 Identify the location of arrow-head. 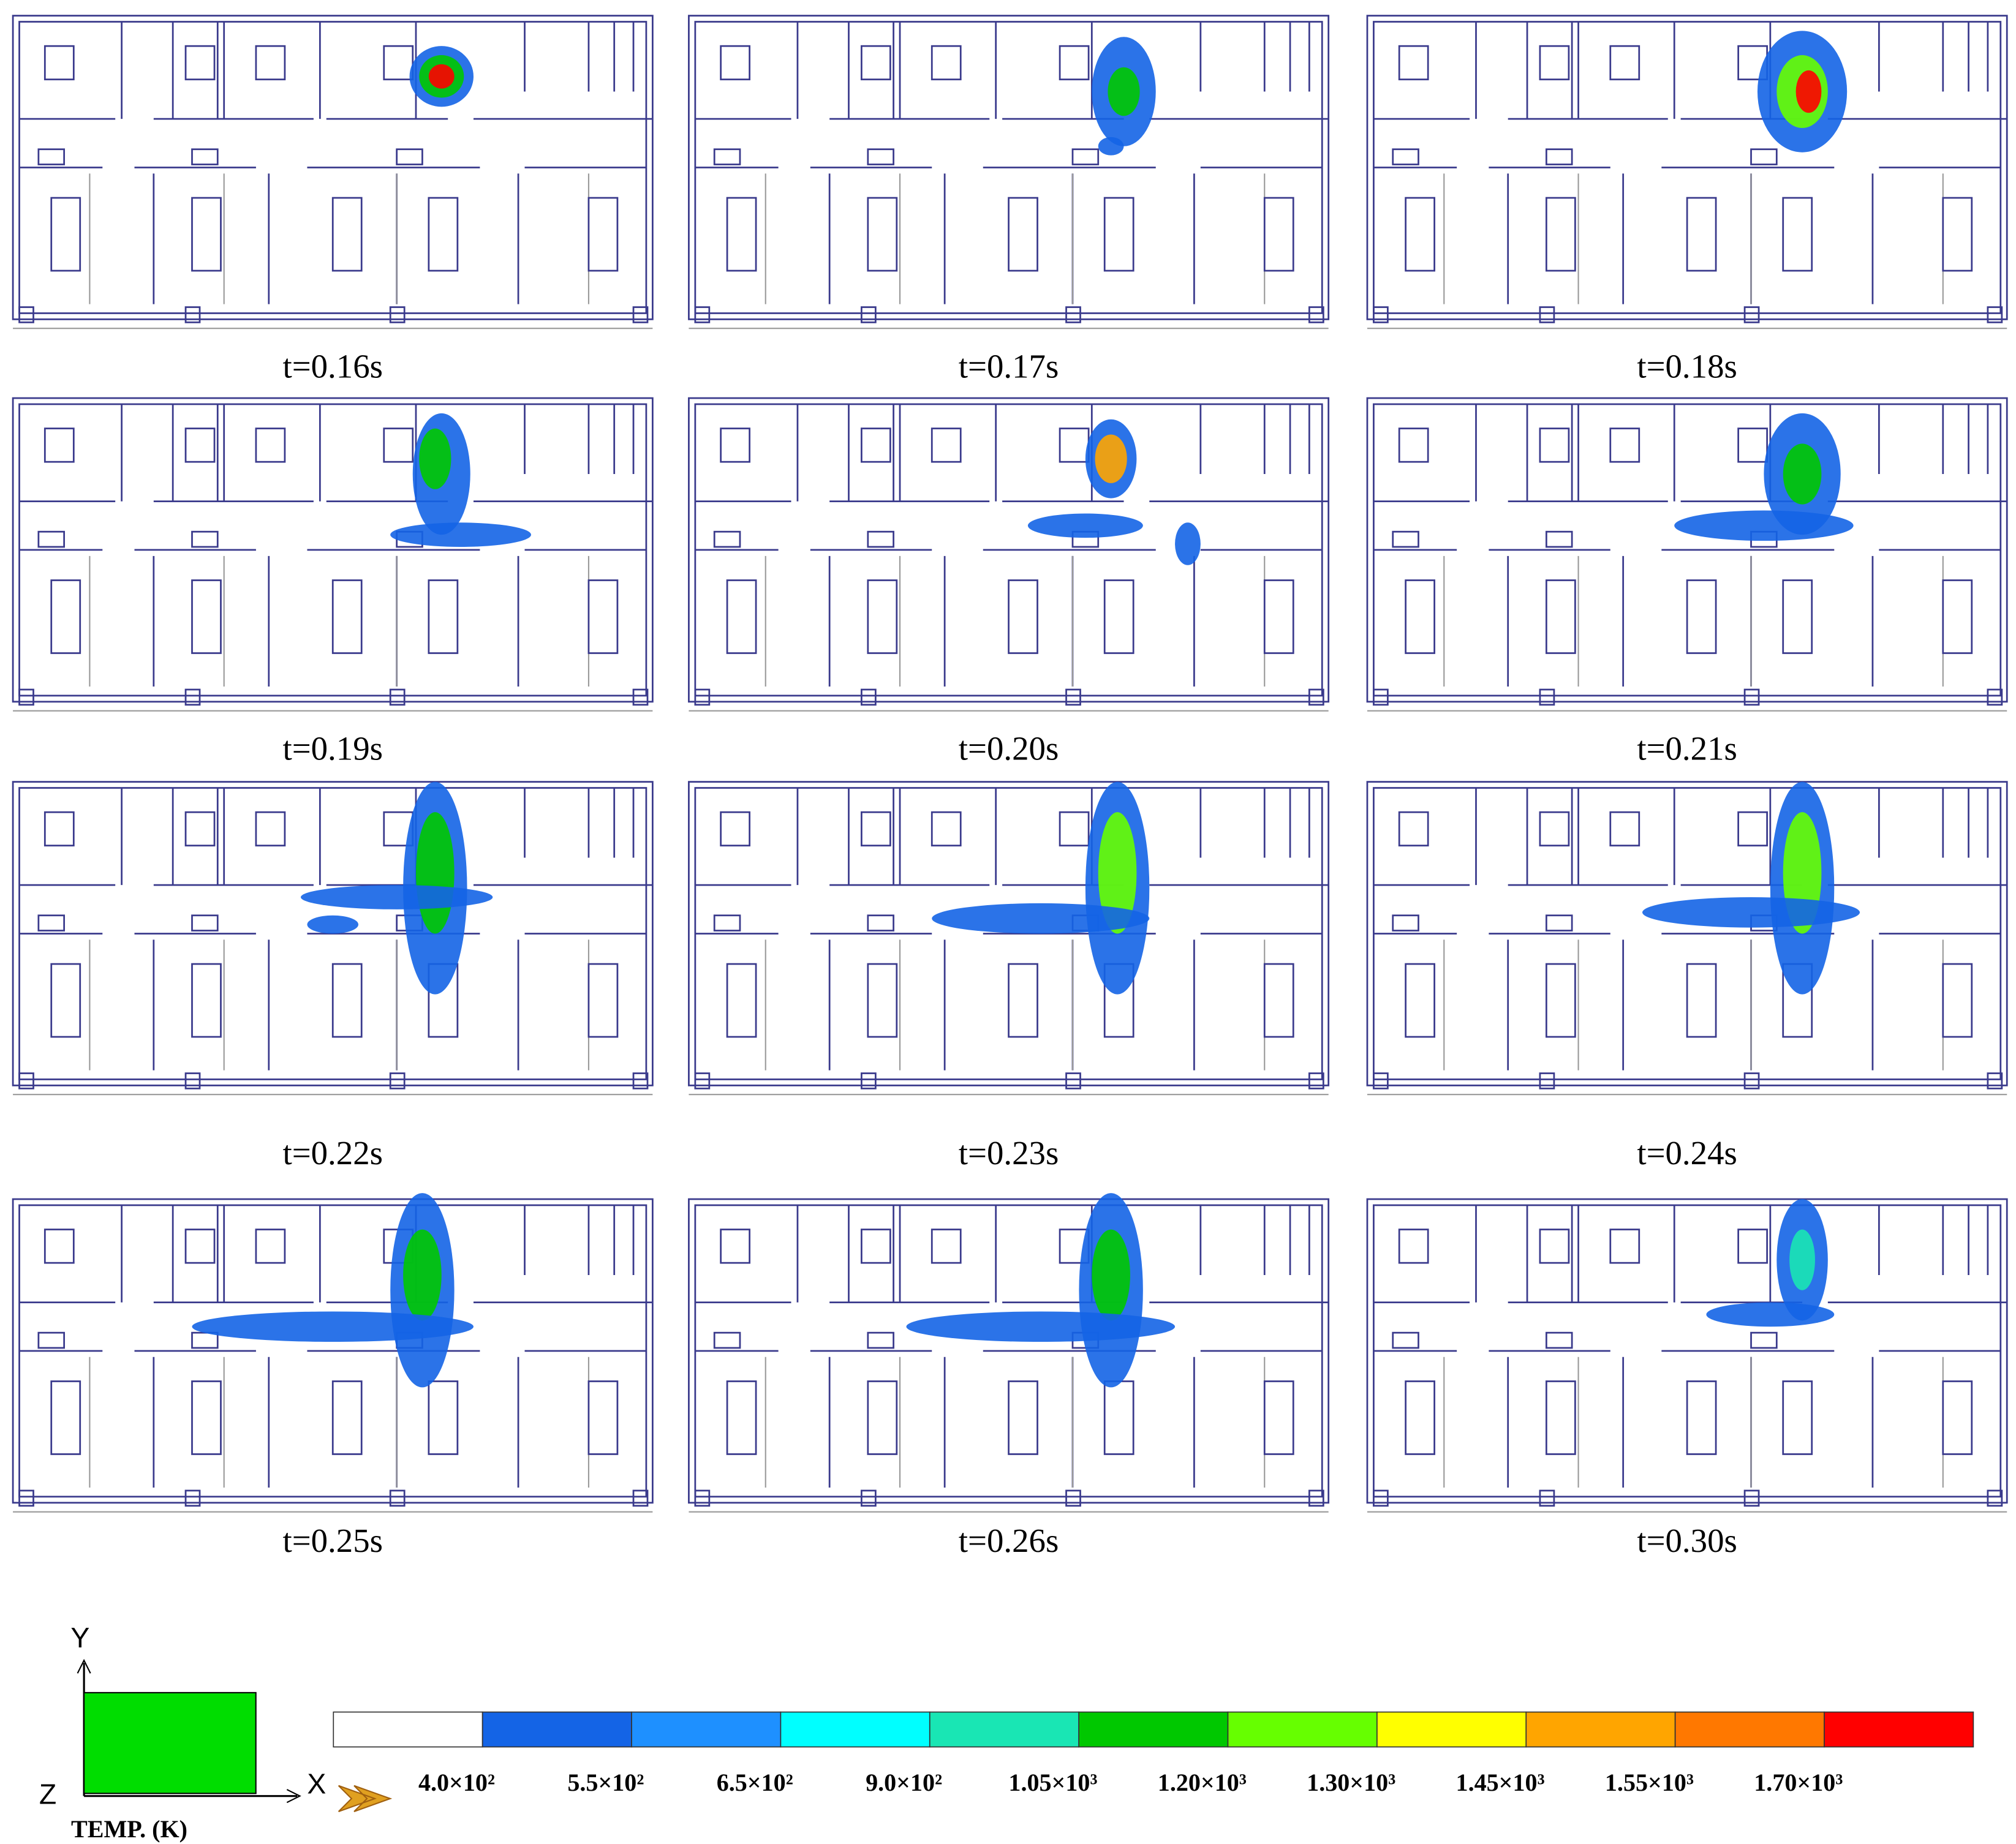
(84, 1666).